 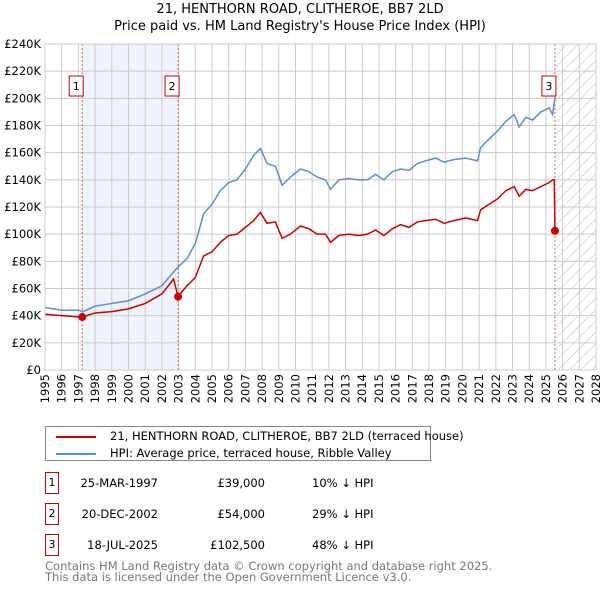 I want to click on x-tick-label: 2023, so click(x=513, y=388).